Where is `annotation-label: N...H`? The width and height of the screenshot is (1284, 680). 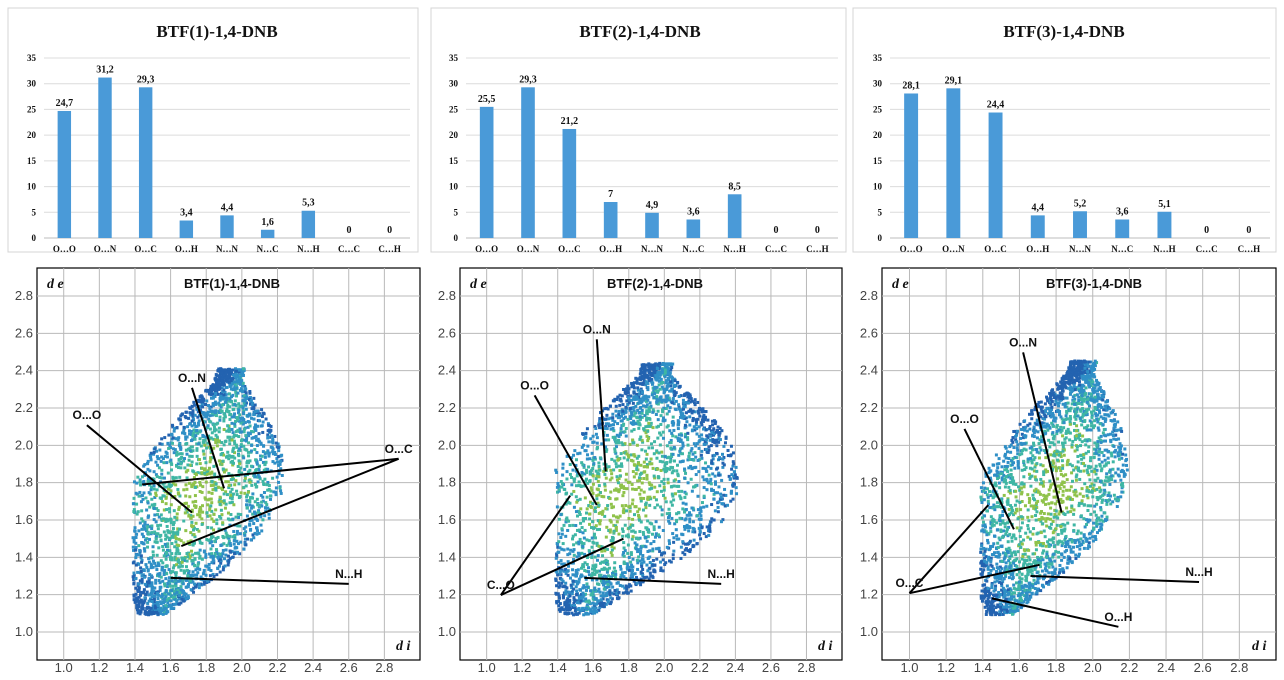
annotation-label: N...H is located at coordinates (348, 574).